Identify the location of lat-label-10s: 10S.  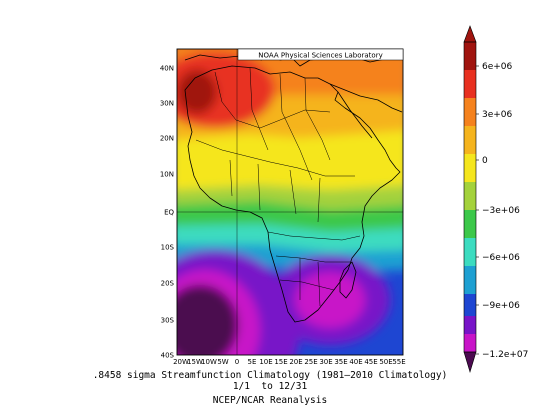
(168, 248).